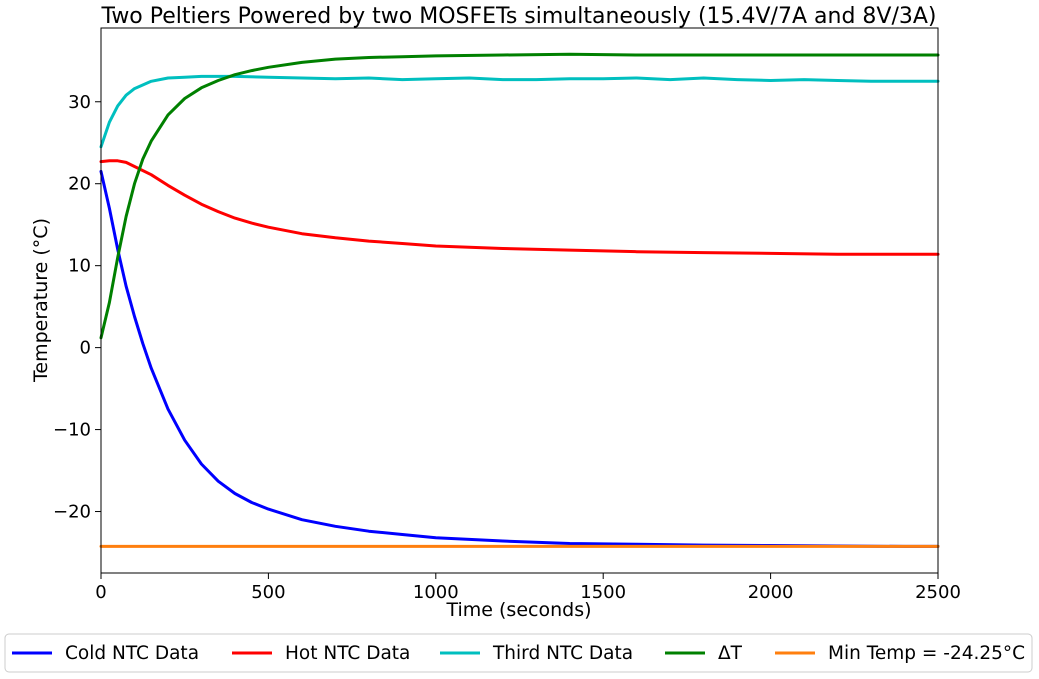 Image resolution: width=1039 pixels, height=679 pixels. What do you see at coordinates (79, 102) in the screenshot?
I see `y-tick-label: 30` at bounding box center [79, 102].